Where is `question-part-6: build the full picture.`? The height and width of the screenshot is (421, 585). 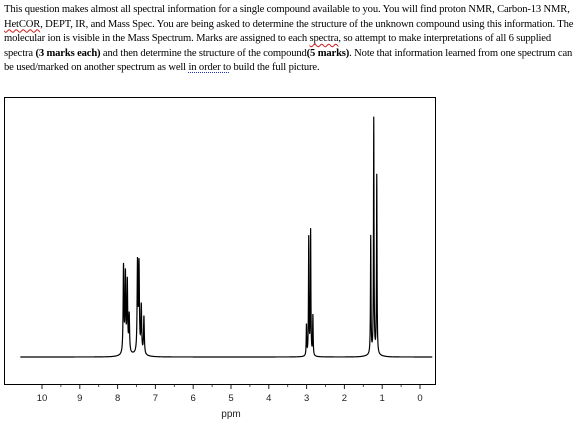
question-part-6: build the full picture. is located at coordinates (275, 67).